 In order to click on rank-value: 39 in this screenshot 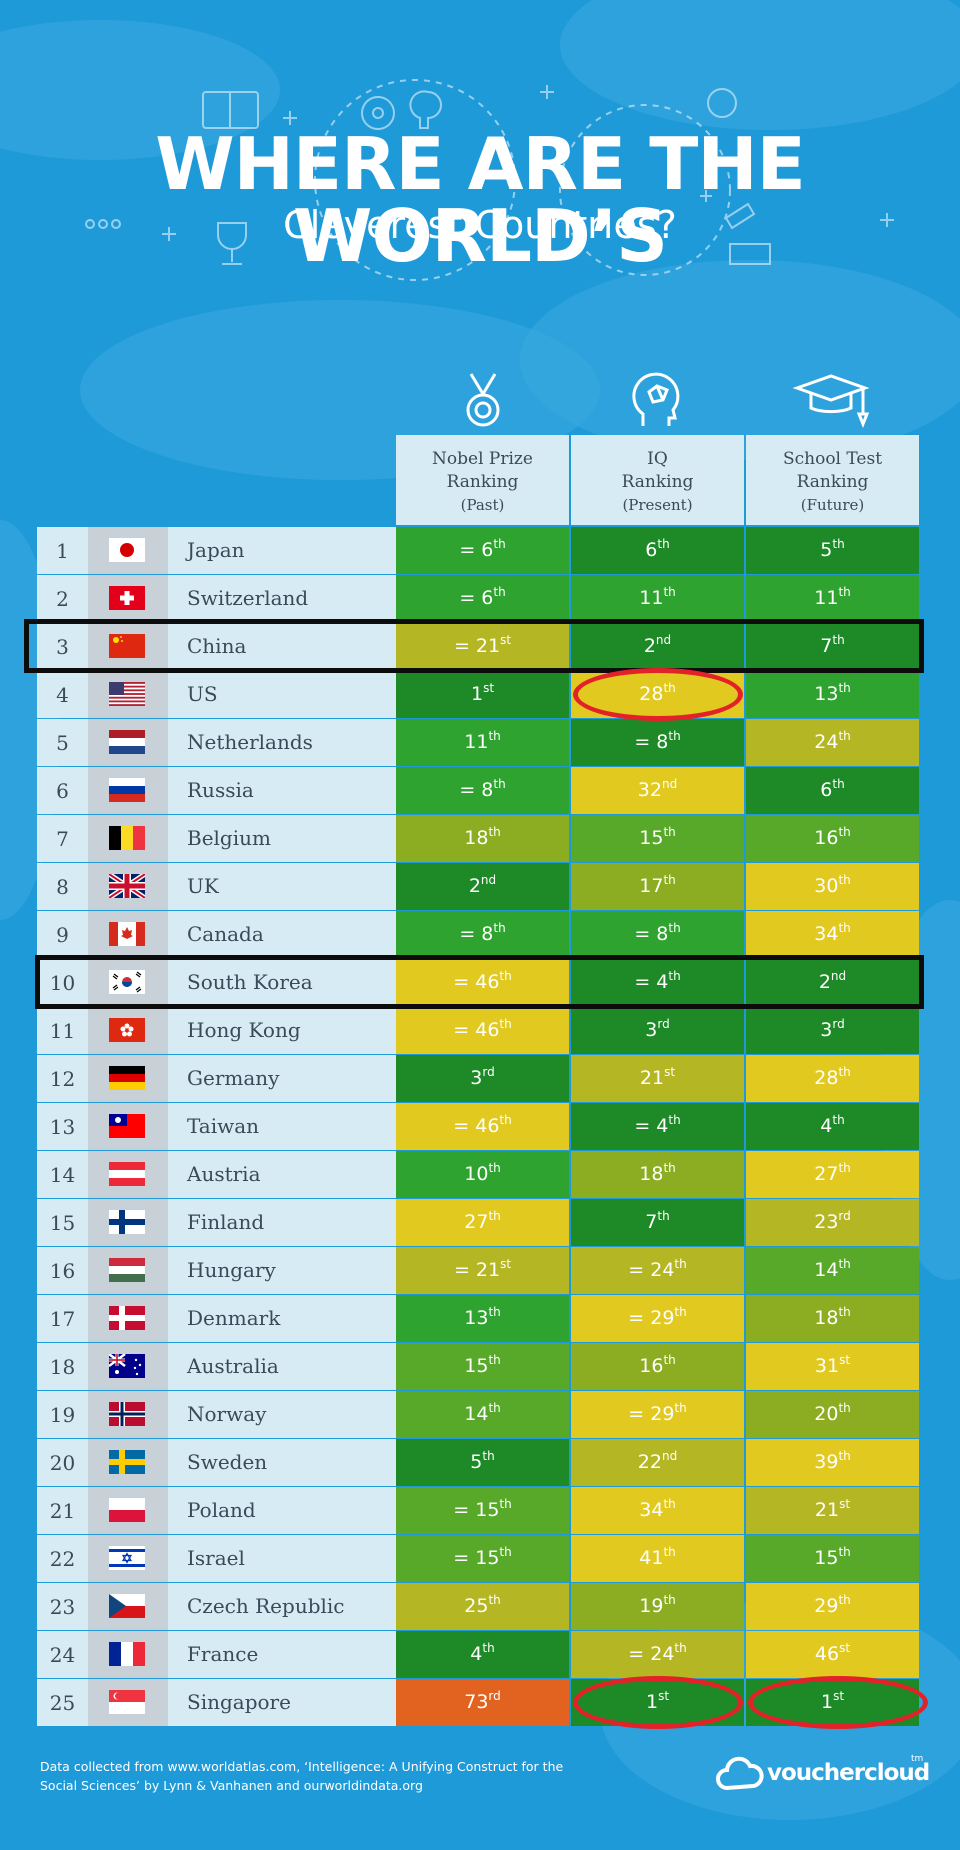, I will do `click(826, 1462)`.